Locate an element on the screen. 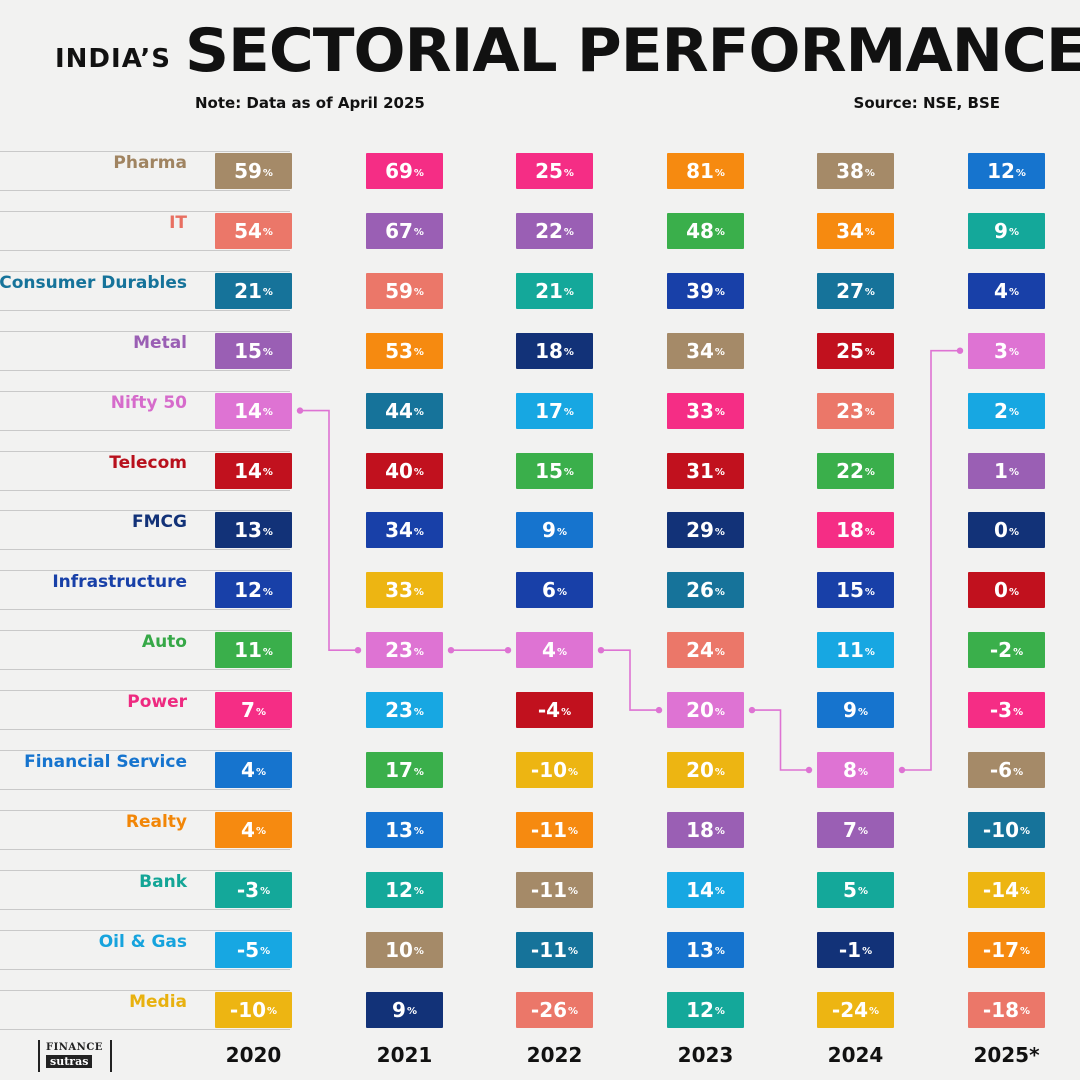 This screenshot has height=1080, width=1080. value-cell: 67% is located at coordinates (404, 230).